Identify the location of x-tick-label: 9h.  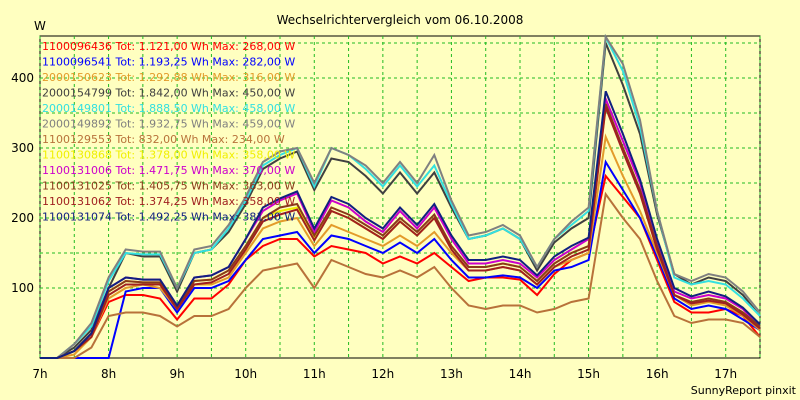
(177, 374).